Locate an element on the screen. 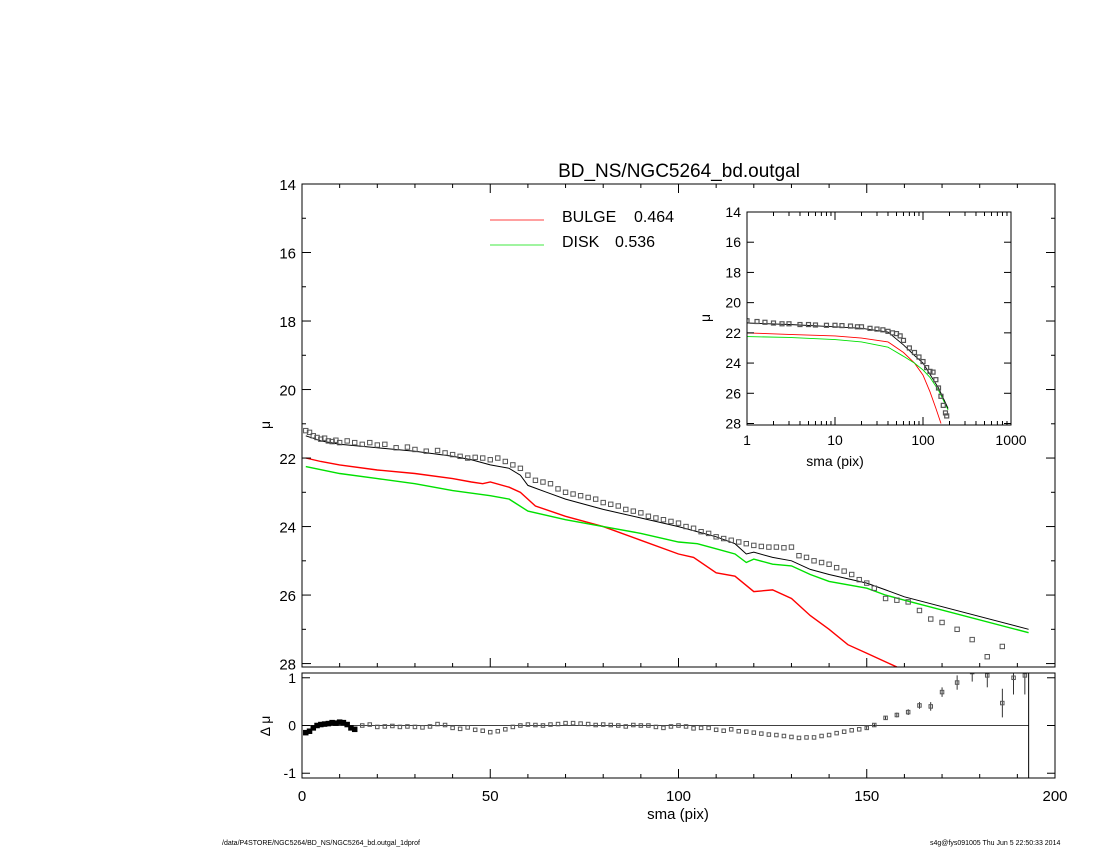 The image size is (1100, 850). inset-series-total is located at coordinates (848, 365).